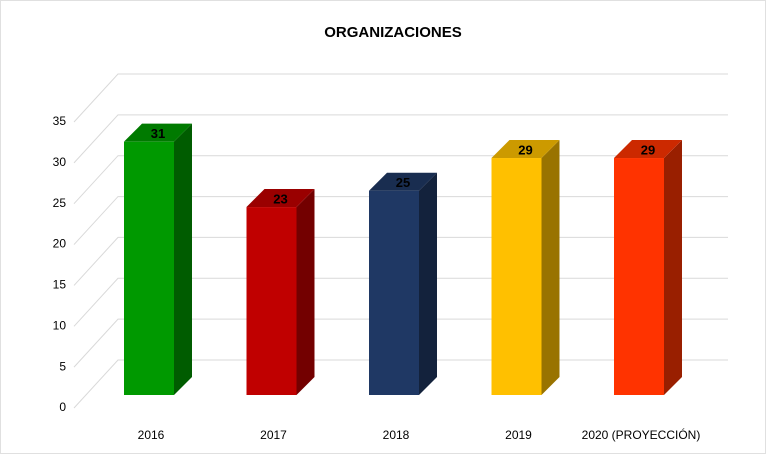  Describe the element at coordinates (393, 32) in the screenshot. I see `chart-title: ORGANIZACIONES` at that location.